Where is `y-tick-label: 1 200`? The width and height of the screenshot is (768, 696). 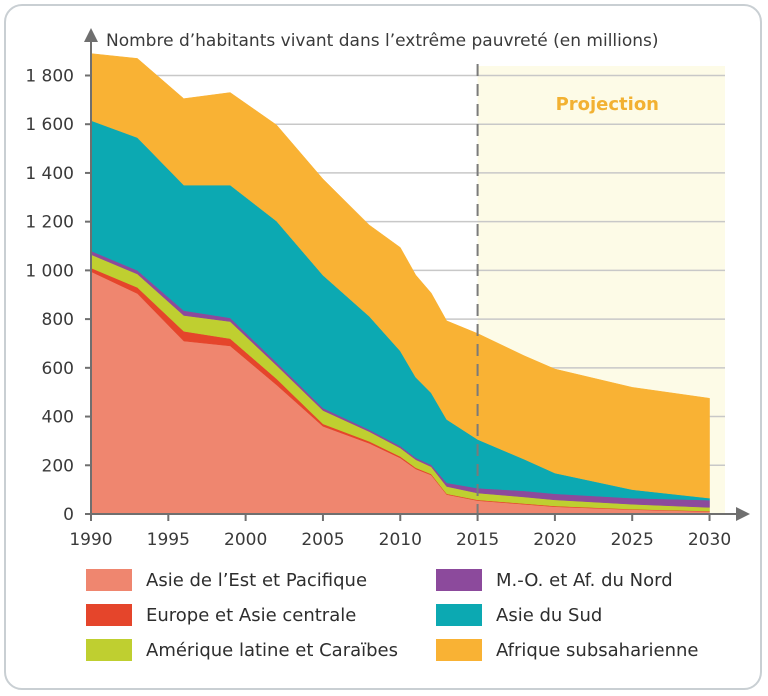 y-tick-label: 1 200 is located at coordinates (49, 223).